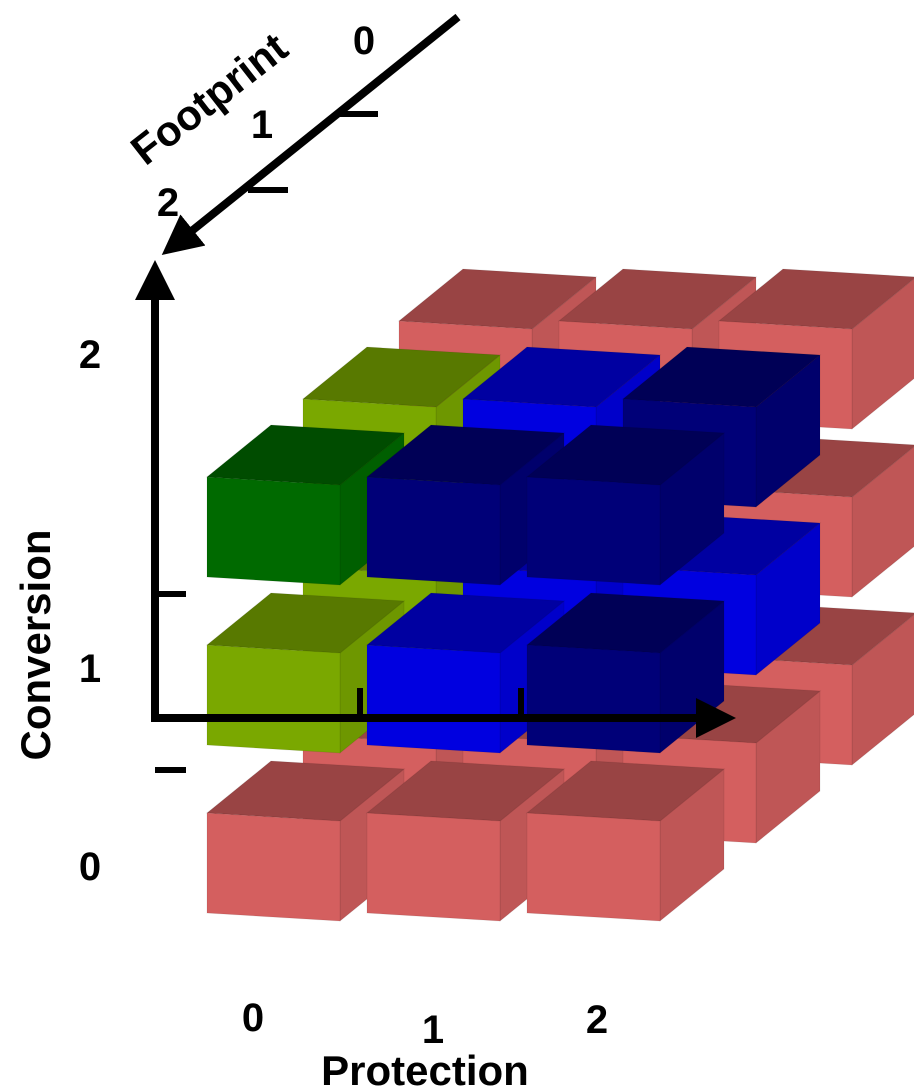  I want to click on footprint-tick-label: 0, so click(364, 41).